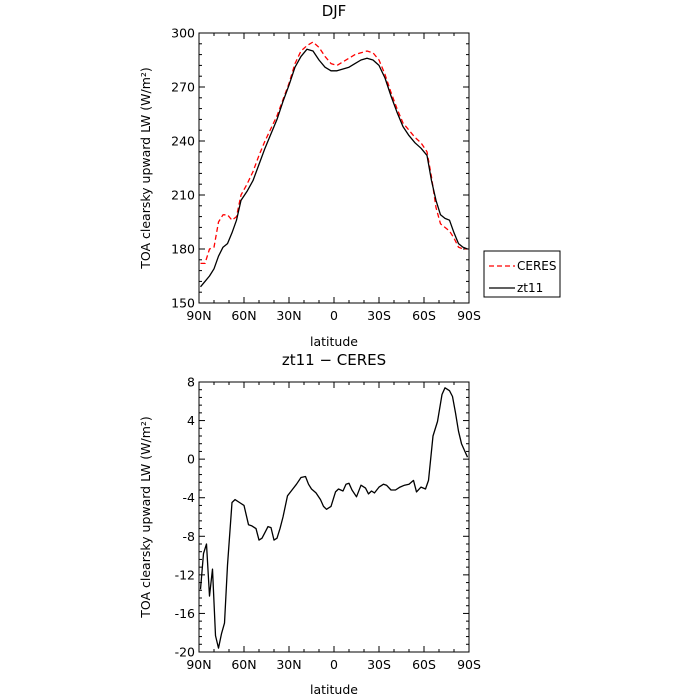 This screenshot has height=700, width=700. What do you see at coordinates (183, 195) in the screenshot?
I see `panel-top-y-tick-label: 210` at bounding box center [183, 195].